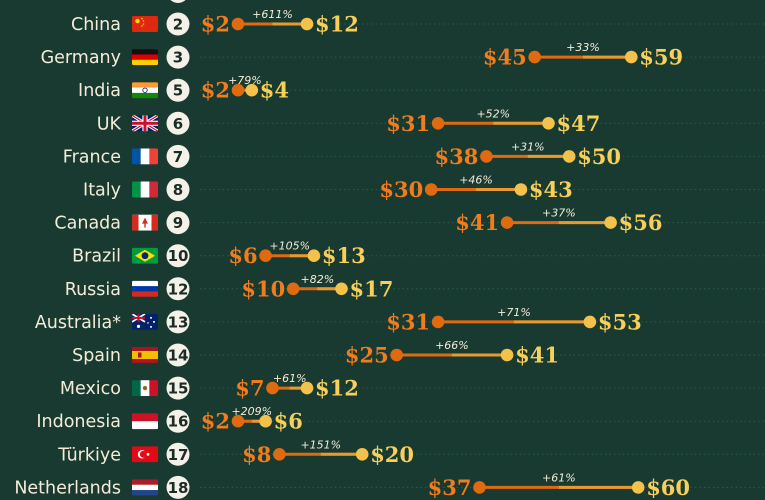 The image size is (765, 500). I want to click on start-value-label: $8, so click(256, 454).